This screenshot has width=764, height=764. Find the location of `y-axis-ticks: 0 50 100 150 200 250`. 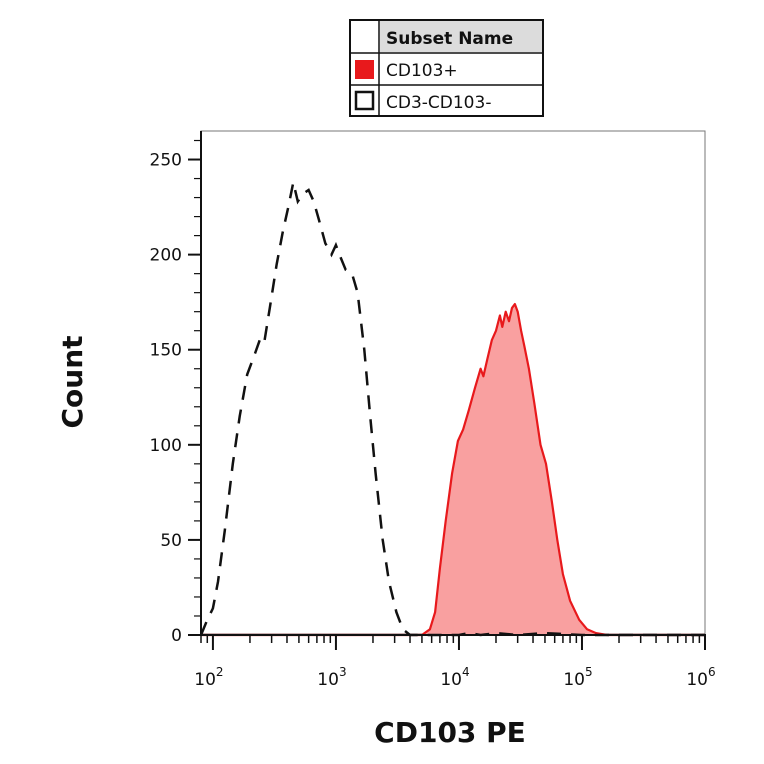

y-axis-ticks: 0 50 100 150 200 250 is located at coordinates (175, 392).